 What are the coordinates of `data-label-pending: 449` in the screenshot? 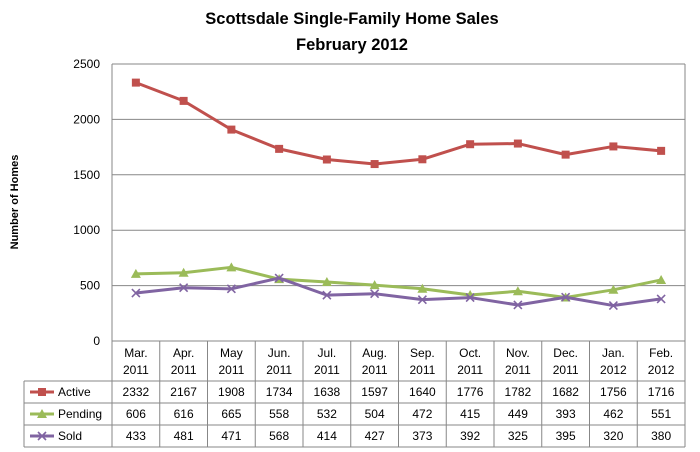 It's located at (518, 414).